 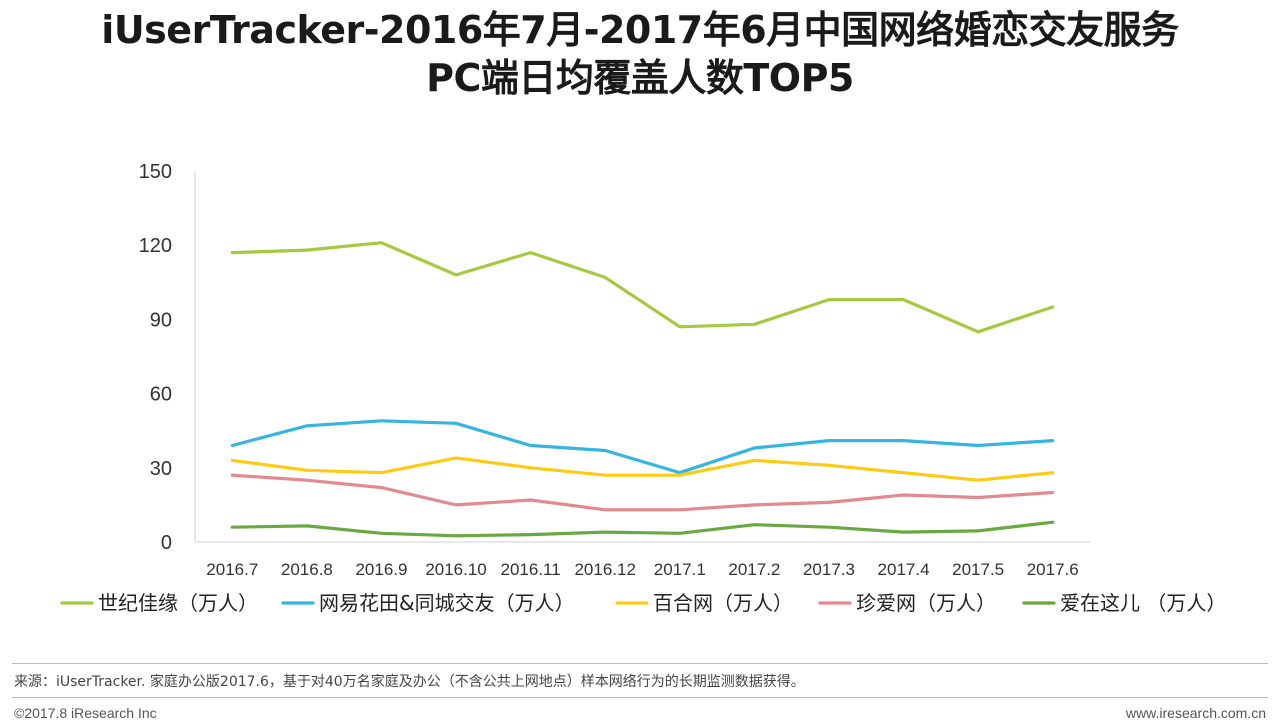 What do you see at coordinates (1053, 569) in the screenshot?
I see `x-tick-label: 2017.6` at bounding box center [1053, 569].